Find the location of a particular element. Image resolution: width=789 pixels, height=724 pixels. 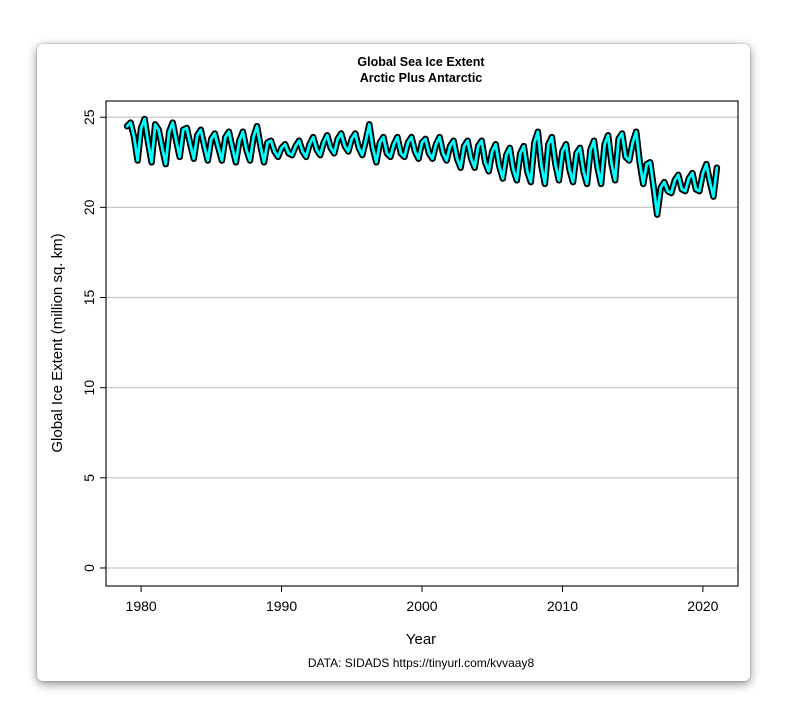

source-note: DATA: SIDADS https://tinyurl.com/kvvaay8 is located at coordinates (421, 663).